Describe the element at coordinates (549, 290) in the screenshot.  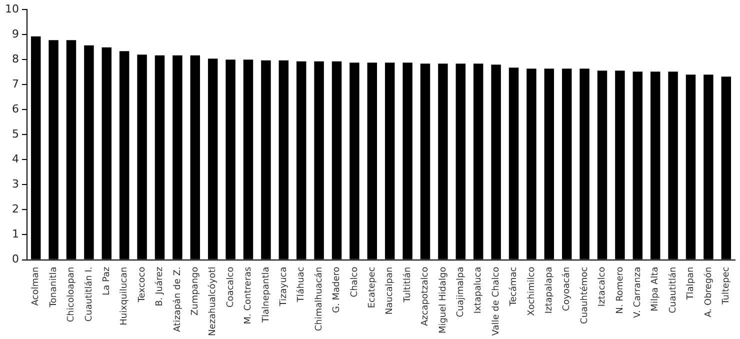
I see `x-tick-label: Iztapalapa` at that location.